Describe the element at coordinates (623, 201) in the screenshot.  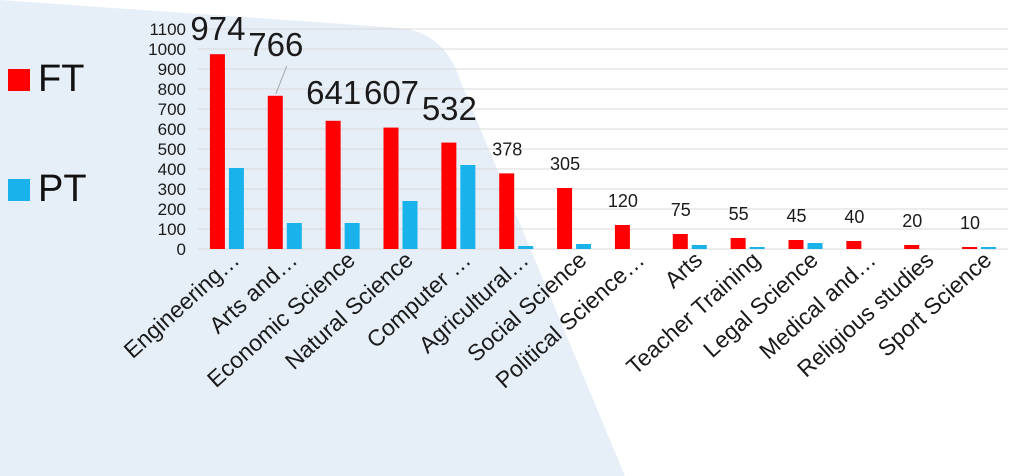
I see `data-label: 120` at that location.